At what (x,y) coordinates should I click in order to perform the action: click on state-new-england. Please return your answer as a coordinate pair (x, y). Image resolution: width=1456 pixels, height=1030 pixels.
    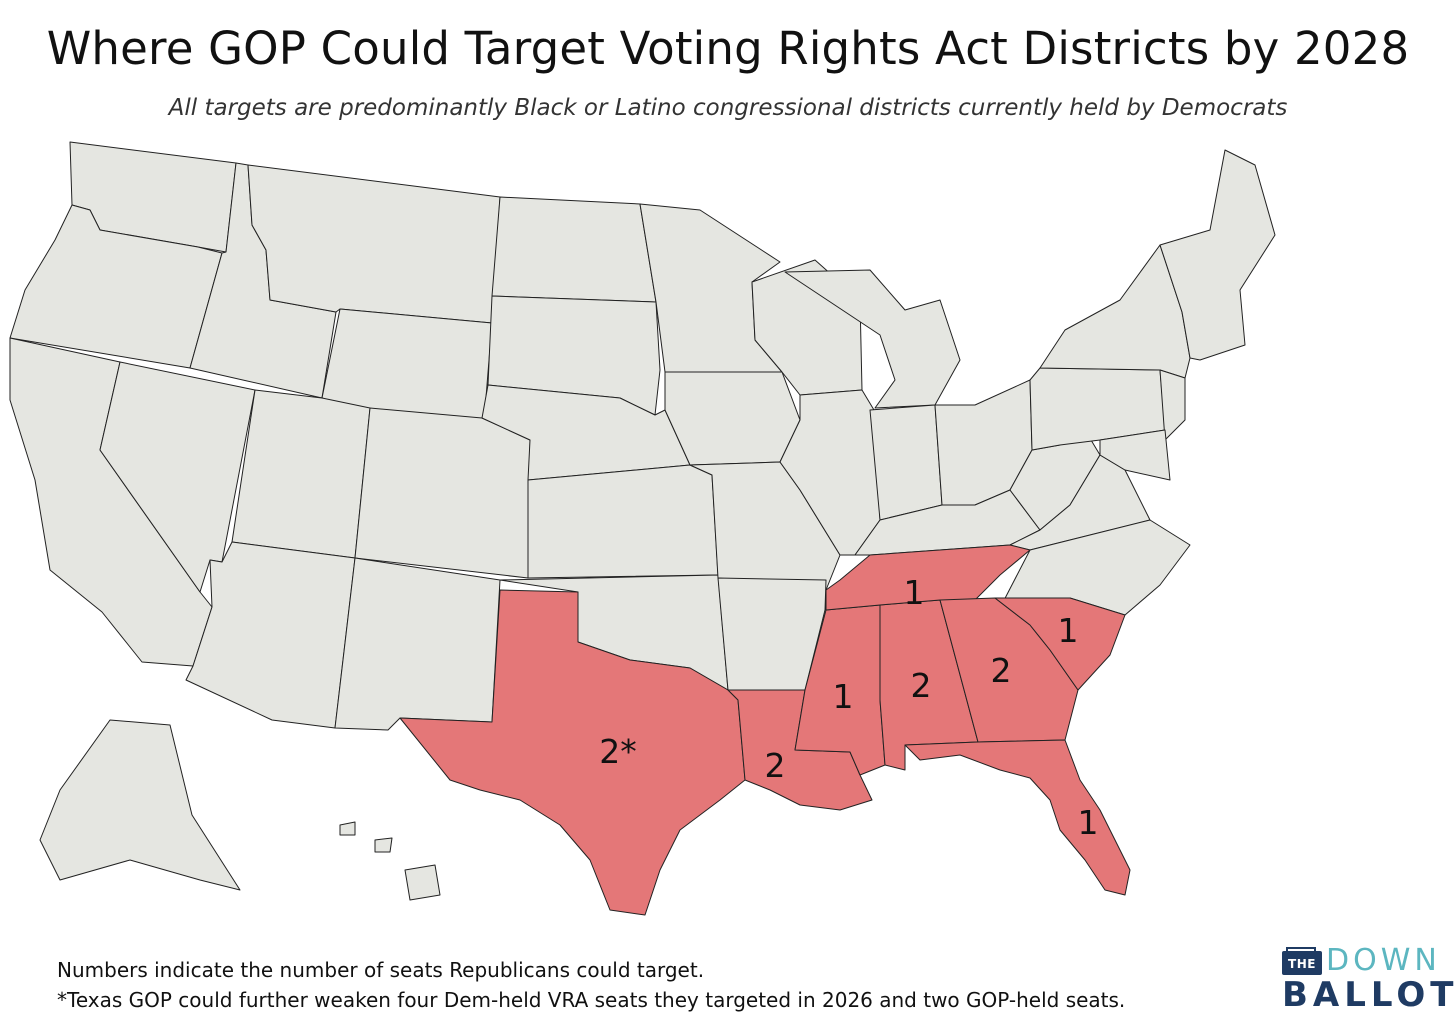
    Looking at the image, I should click on (1217, 255).